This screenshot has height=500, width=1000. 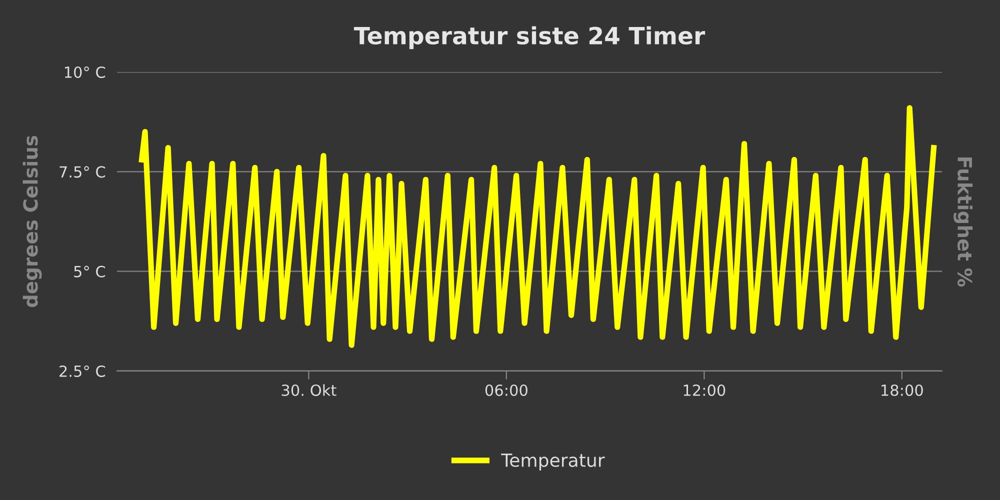 I want to click on y2-axis-title: Fuktighet %, so click(x=963, y=222).